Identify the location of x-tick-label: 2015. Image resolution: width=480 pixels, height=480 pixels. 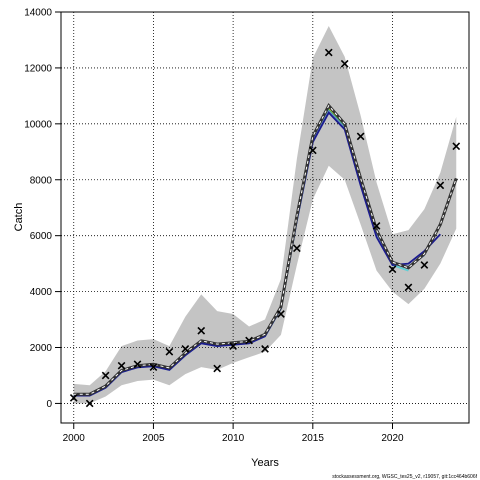
(313, 438).